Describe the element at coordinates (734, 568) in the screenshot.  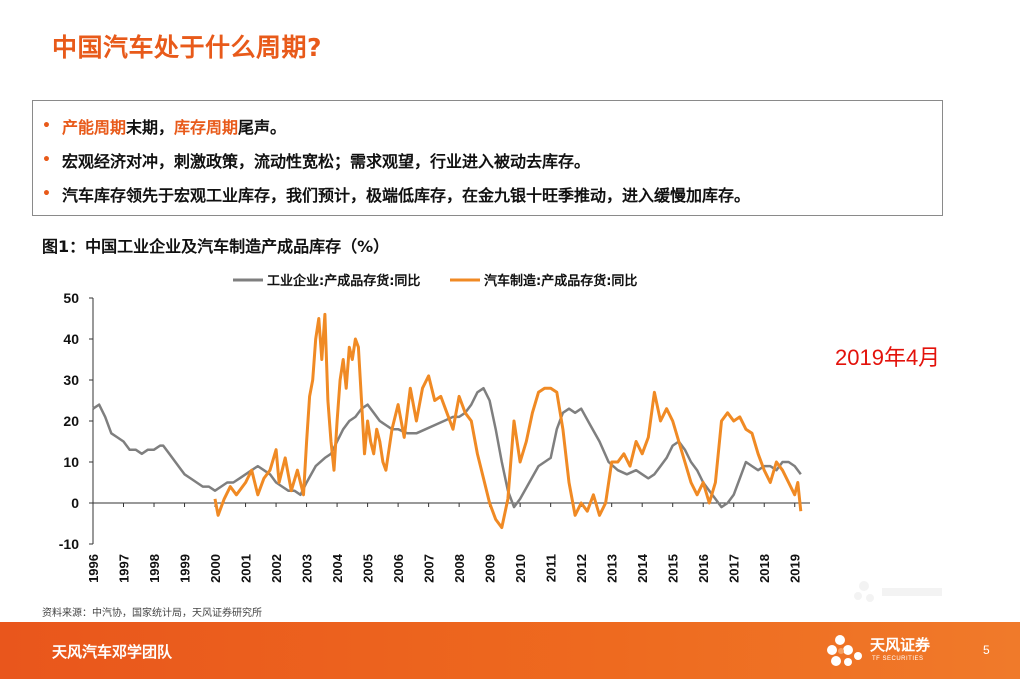
I see `x-tick-label: 2017` at that location.